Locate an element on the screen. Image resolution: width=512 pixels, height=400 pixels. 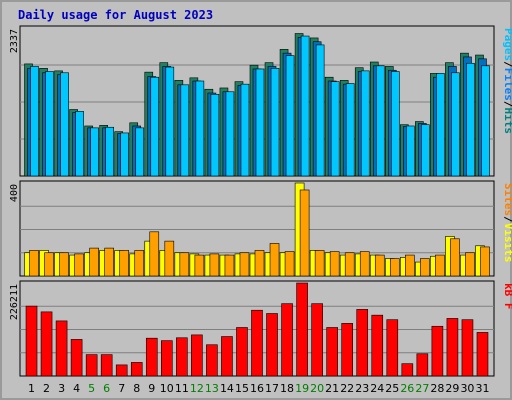
day-label: 1 is located at coordinates (31, 388).